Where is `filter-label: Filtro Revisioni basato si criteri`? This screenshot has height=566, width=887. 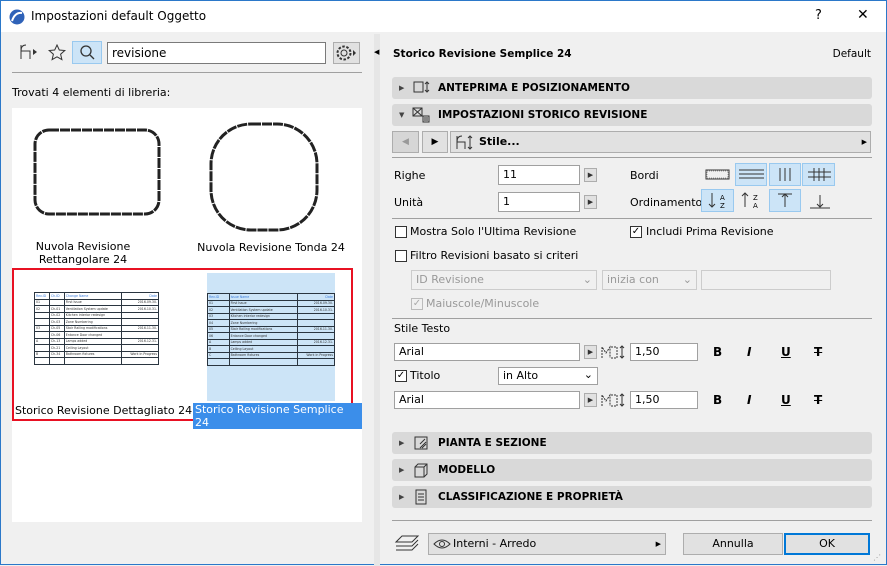 filter-label: Filtro Revisioni basato si criteri is located at coordinates (494, 255).